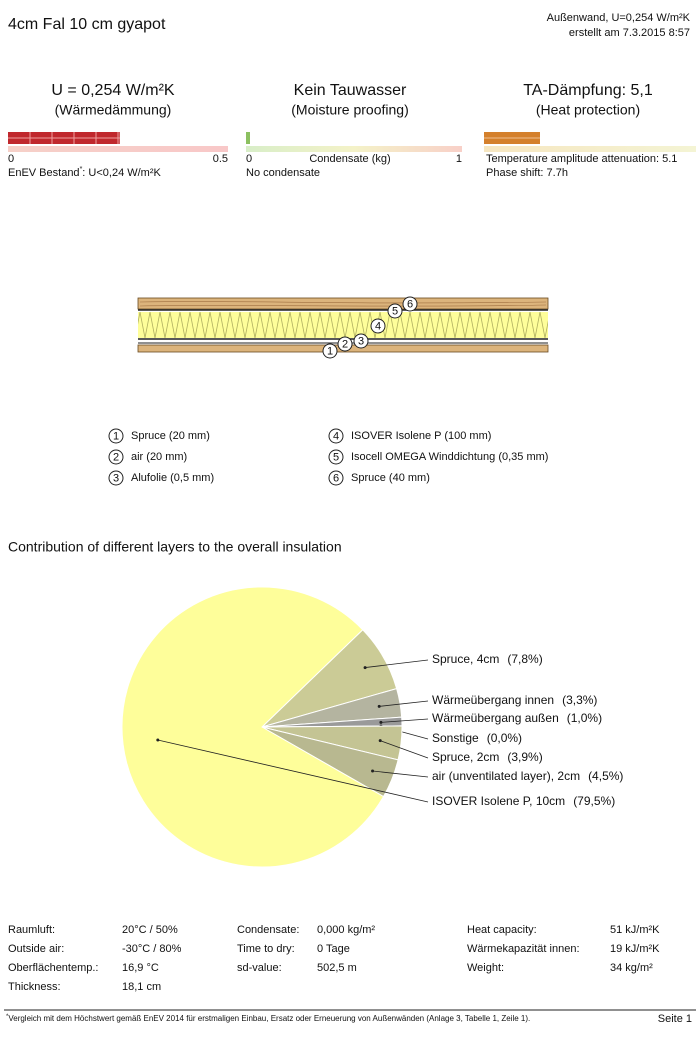  I want to click on stat-value: 34 kg/m², so click(631, 968).